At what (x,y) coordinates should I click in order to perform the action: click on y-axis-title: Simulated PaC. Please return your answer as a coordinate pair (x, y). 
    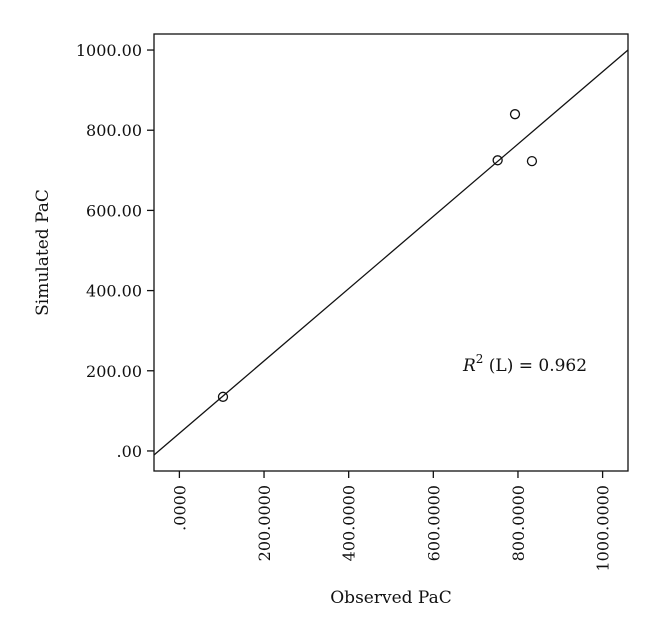
    Looking at the image, I should click on (43, 252).